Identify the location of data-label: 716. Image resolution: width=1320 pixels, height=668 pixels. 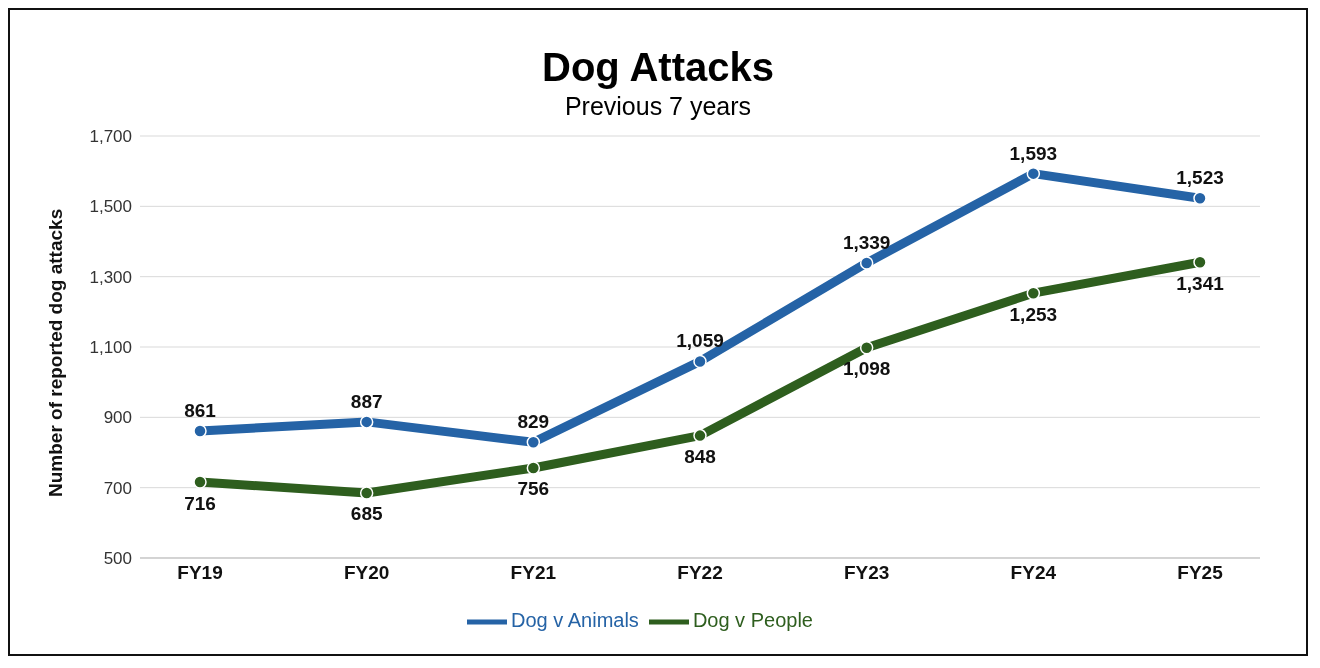
(200, 503).